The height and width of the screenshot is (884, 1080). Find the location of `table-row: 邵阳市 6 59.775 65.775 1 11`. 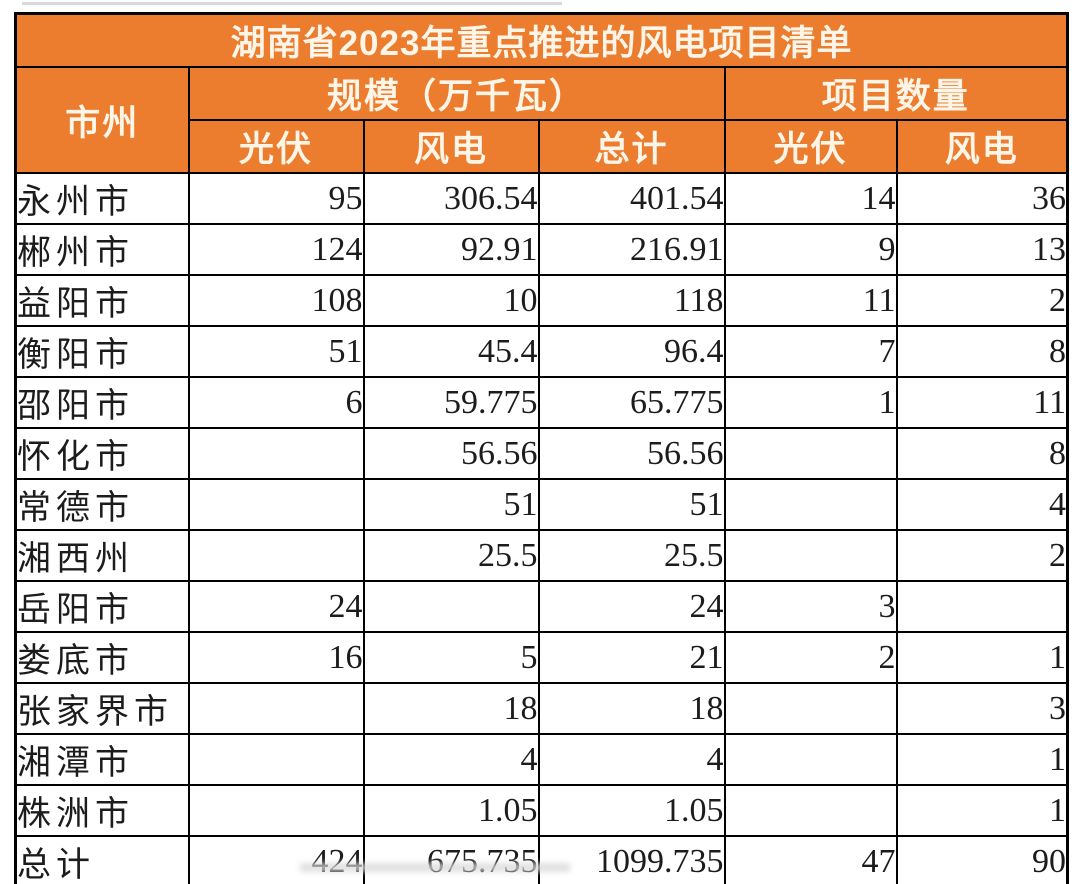

table-row: 邵阳市 6 59.775 65.775 1 11 is located at coordinates (541, 402).